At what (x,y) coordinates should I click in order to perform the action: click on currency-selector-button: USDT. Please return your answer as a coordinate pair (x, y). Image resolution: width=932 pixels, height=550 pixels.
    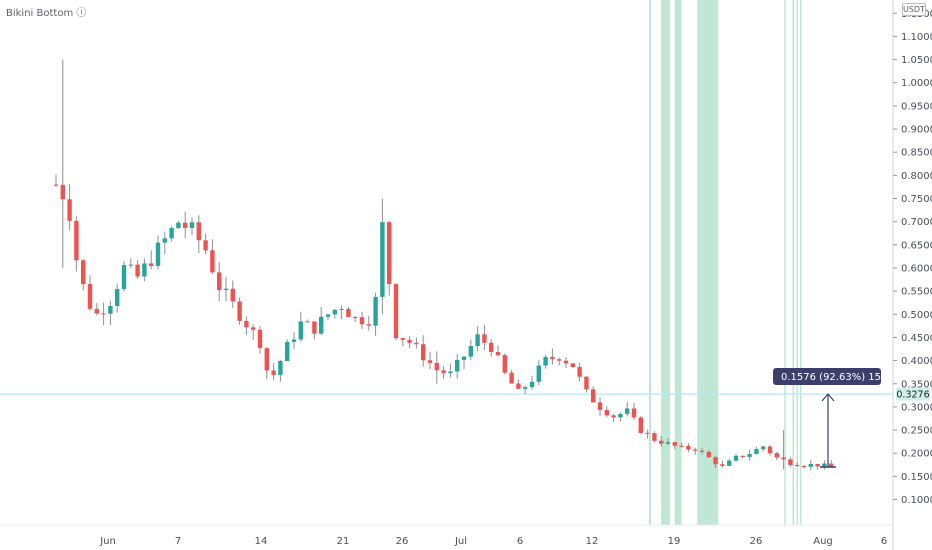
    Looking at the image, I should click on (914, 9).